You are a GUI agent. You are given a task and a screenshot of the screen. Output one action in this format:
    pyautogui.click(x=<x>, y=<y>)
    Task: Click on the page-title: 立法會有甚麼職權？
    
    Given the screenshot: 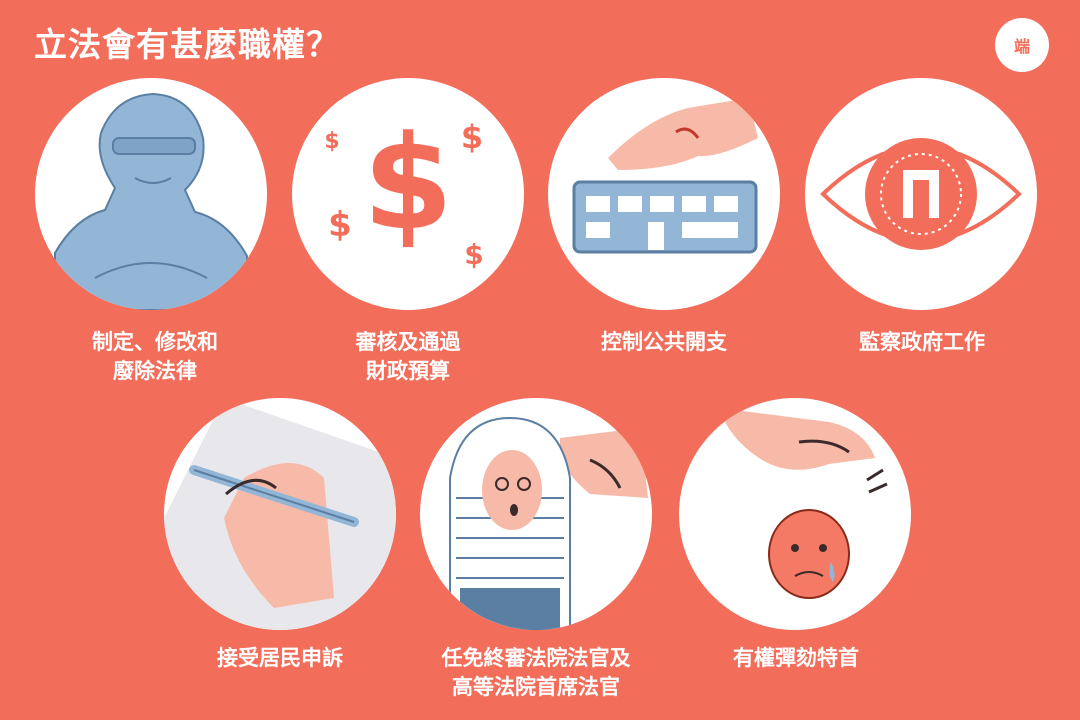 What is the action you would take?
    pyautogui.click(x=187, y=44)
    